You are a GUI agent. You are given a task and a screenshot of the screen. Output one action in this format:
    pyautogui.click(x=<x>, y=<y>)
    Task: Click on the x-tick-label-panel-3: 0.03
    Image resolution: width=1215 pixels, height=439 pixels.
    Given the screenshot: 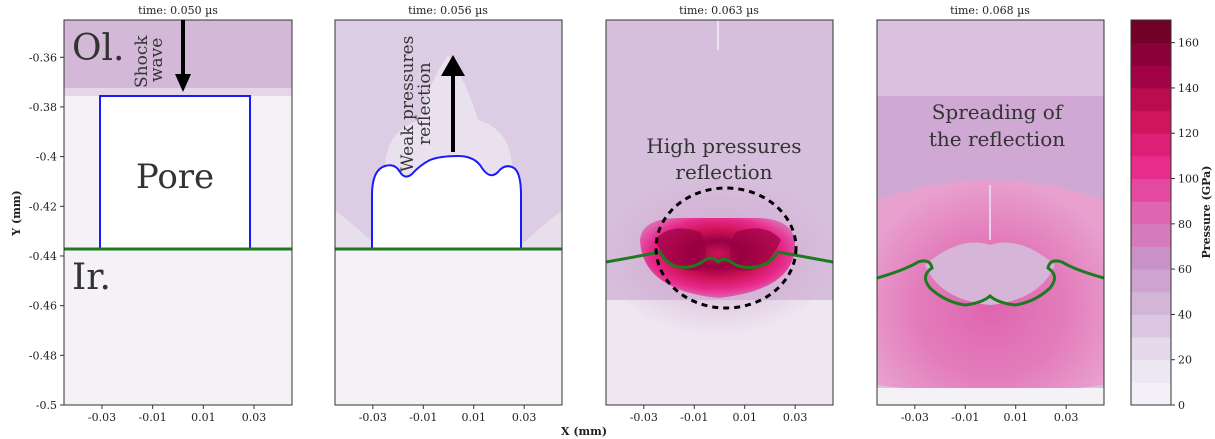 What is the action you would take?
    pyautogui.click(x=795, y=417)
    